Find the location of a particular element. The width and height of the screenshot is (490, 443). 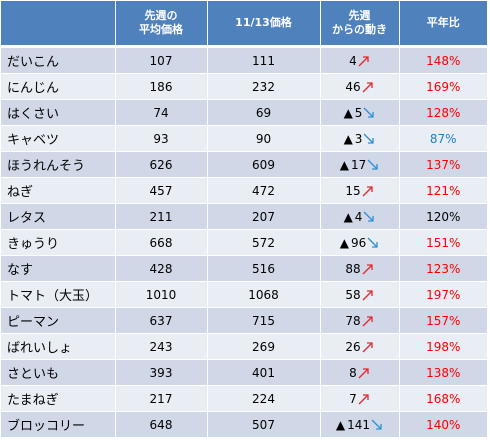

current-price-cell: 507 is located at coordinates (264, 424).